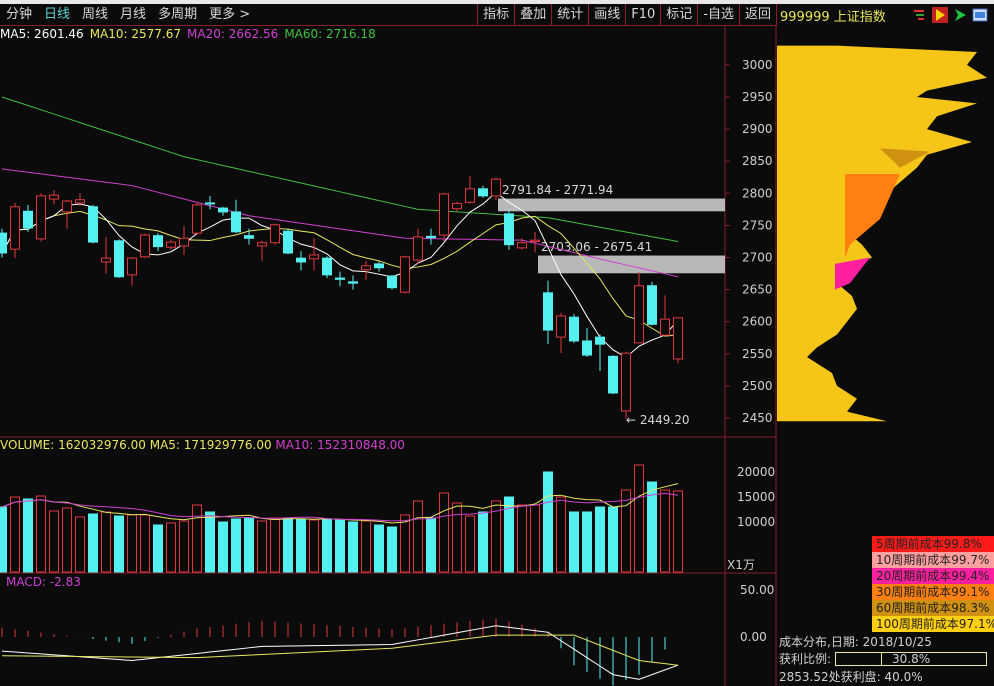  Describe the element at coordinates (885, 15) in the screenshot. I see `security-header: 999999 上证指数` at that location.